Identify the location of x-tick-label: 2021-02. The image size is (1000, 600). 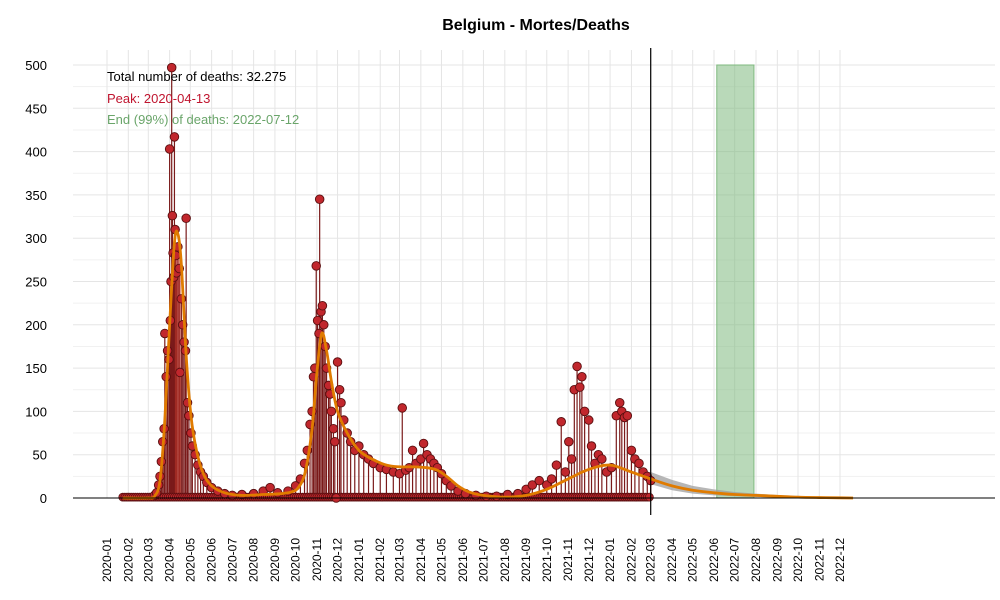
(380, 560).